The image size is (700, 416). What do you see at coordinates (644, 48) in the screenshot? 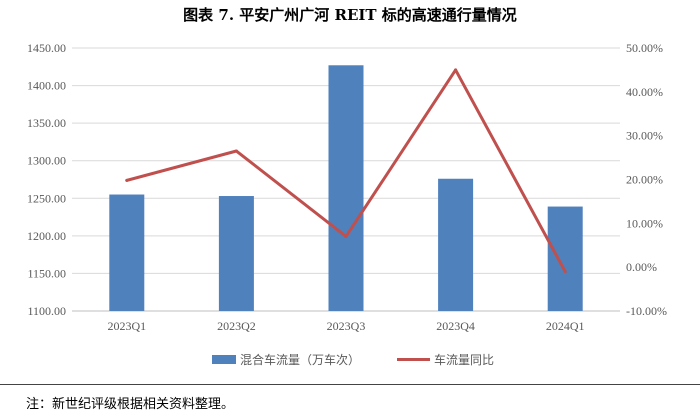
I see `right-tick-label: 50.00%` at bounding box center [644, 48].